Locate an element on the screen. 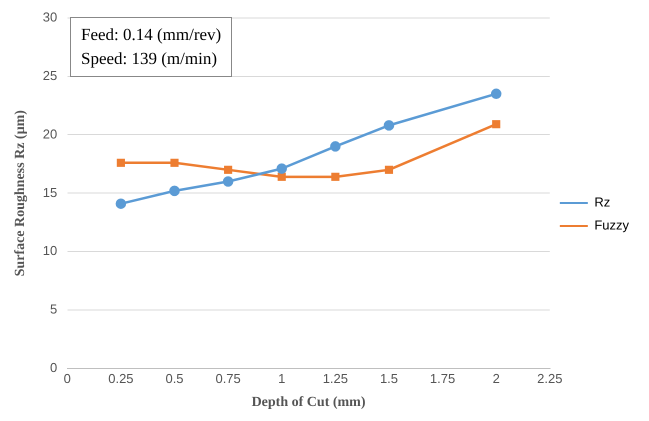 The height and width of the screenshot is (421, 649). y-tick-label: 25 is located at coordinates (50, 75).